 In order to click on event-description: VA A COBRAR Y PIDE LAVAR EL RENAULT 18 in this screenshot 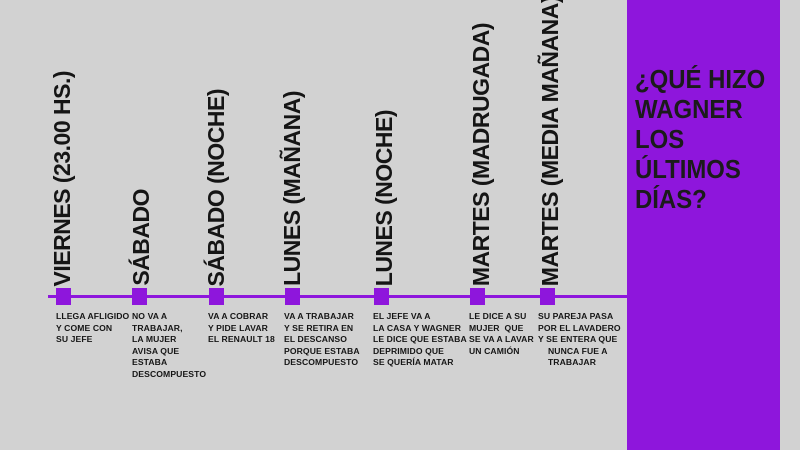, I will do `click(241, 327)`.